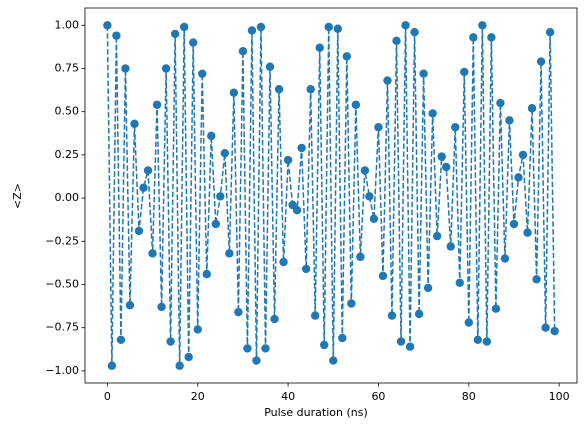 The height and width of the screenshot is (432, 587). Describe the element at coordinates (62, 327) in the screenshot. I see `y-tick-label: −0.75` at that location.